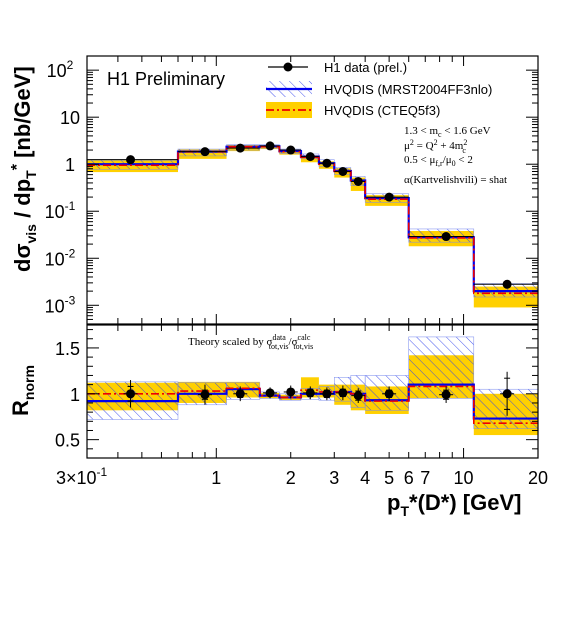 This screenshot has height=626, width=567. Describe the element at coordinates (425, 478) in the screenshot. I see `x-tick-label-7: 7` at that location.